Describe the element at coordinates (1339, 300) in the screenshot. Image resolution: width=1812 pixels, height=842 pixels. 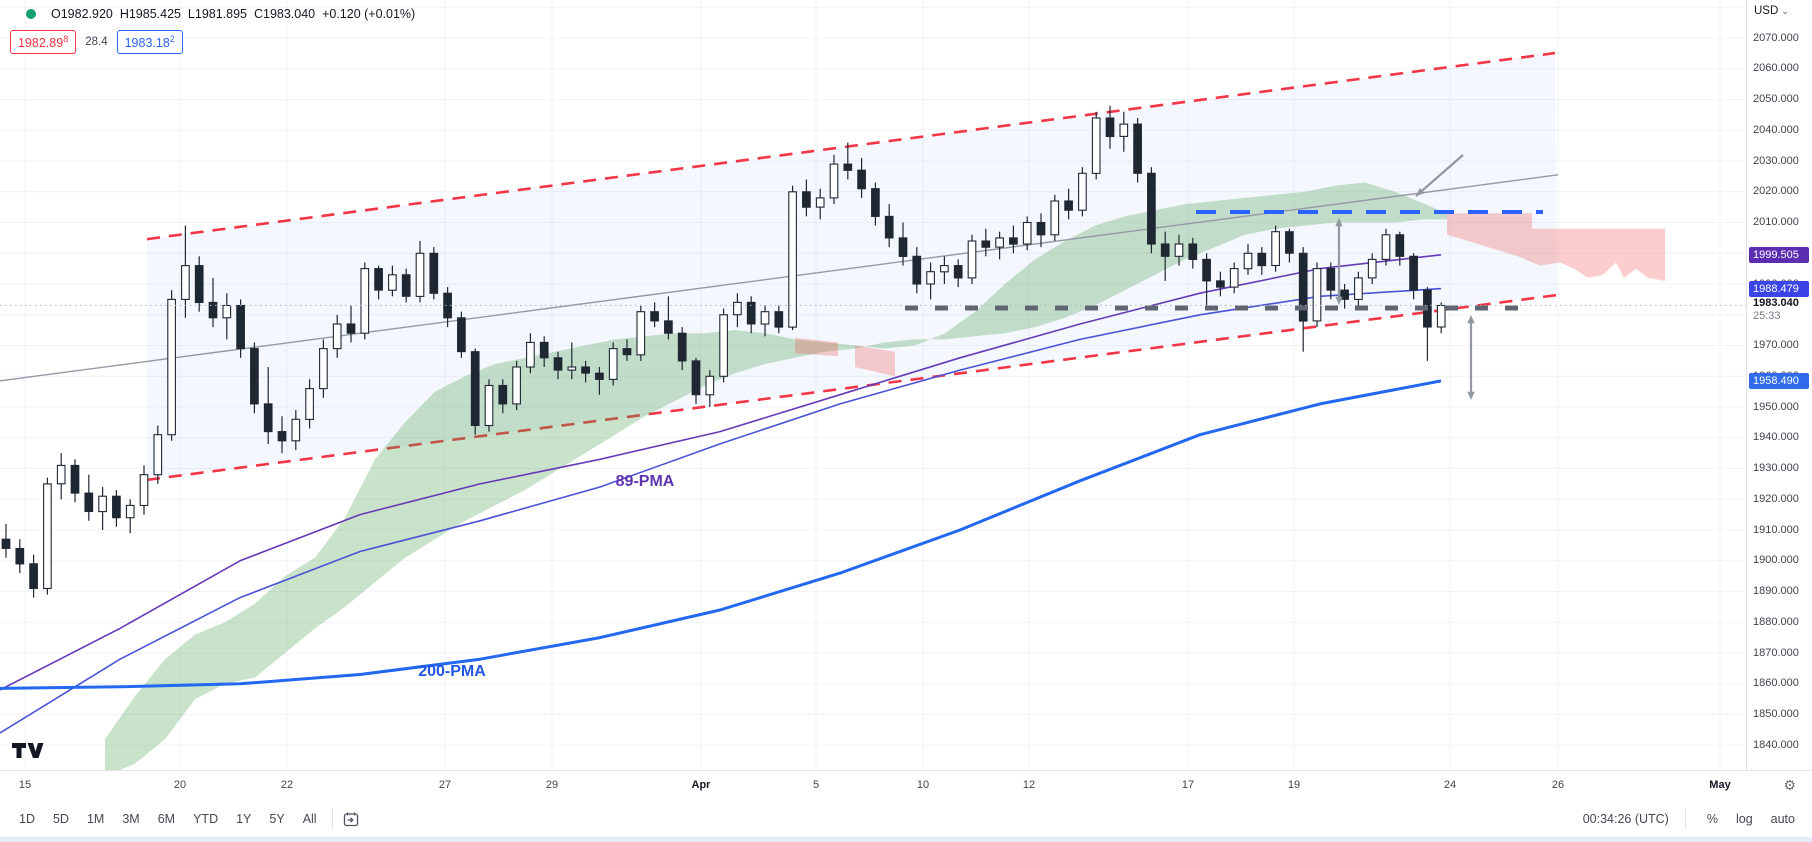
I see `vertical-arrow-head-down` at that location.